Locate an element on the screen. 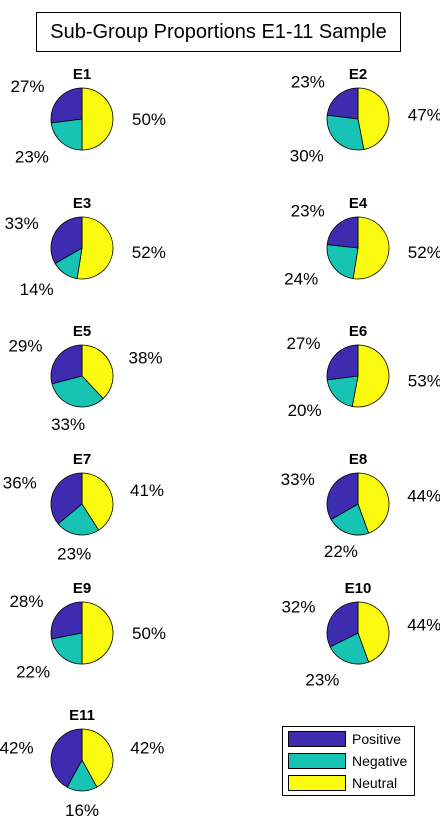 The height and width of the screenshot is (826, 440). pie-e1: E1 50% 23% 27% is located at coordinates (88, 116).